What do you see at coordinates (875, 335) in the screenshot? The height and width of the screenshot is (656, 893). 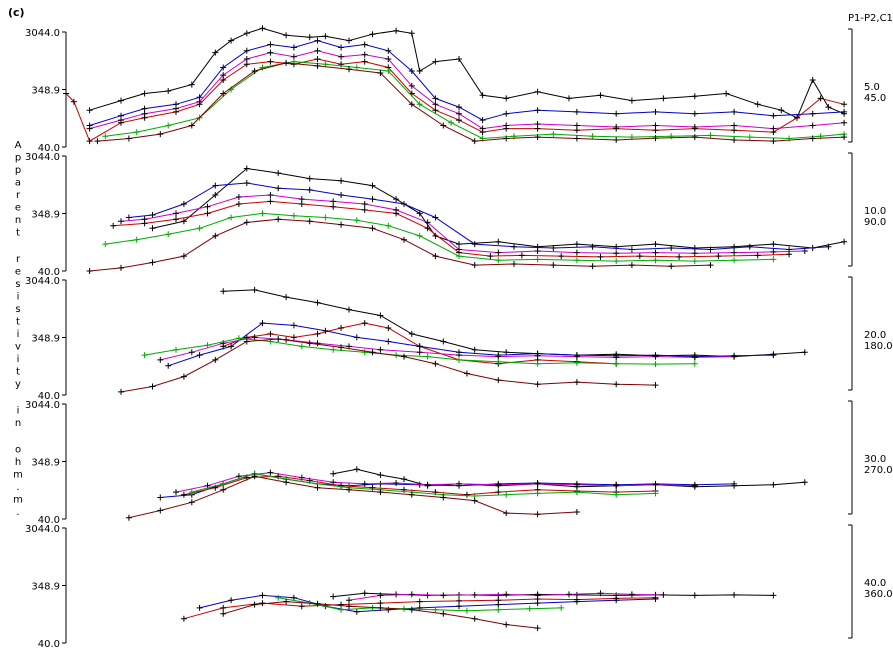 I see `legend-value: 20.0` at bounding box center [875, 335].